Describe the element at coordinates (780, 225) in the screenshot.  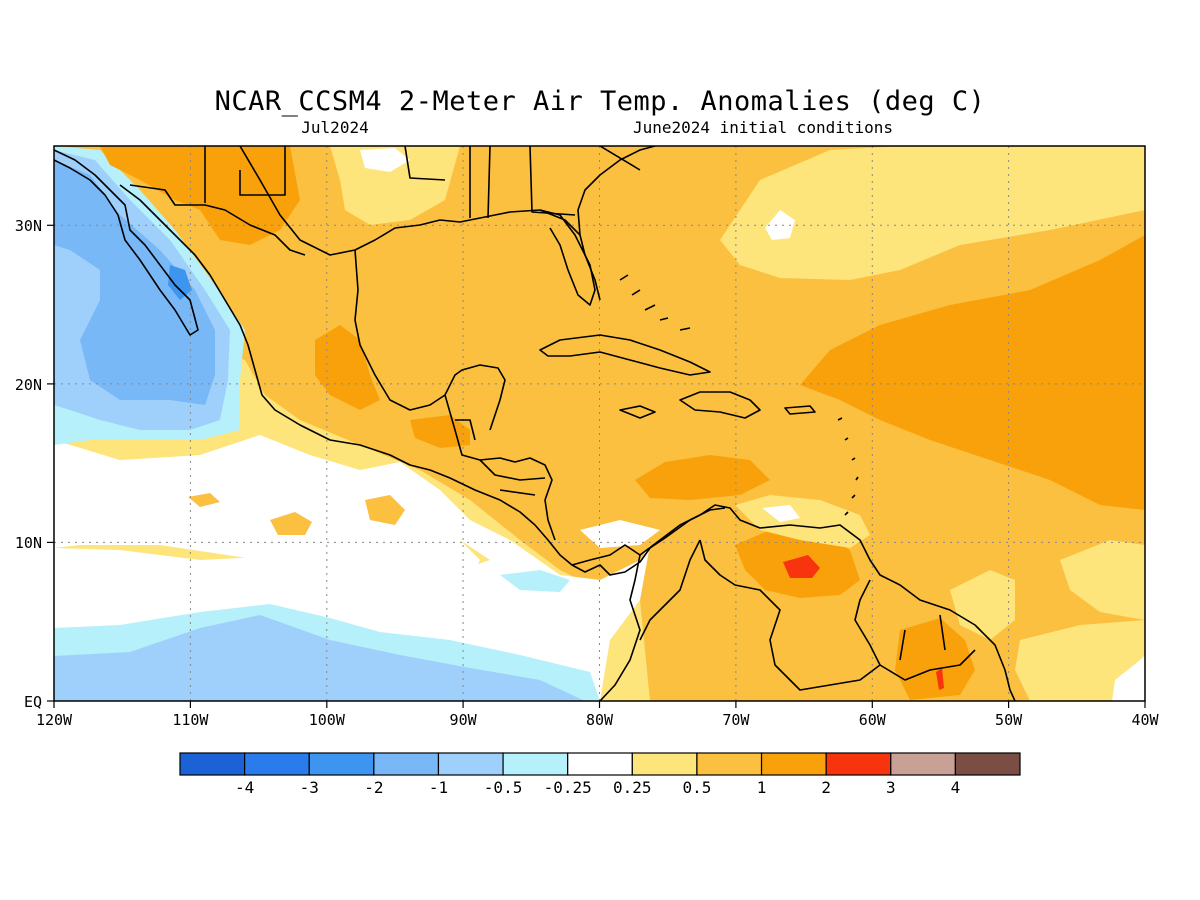
I see `field-atl-white` at that location.